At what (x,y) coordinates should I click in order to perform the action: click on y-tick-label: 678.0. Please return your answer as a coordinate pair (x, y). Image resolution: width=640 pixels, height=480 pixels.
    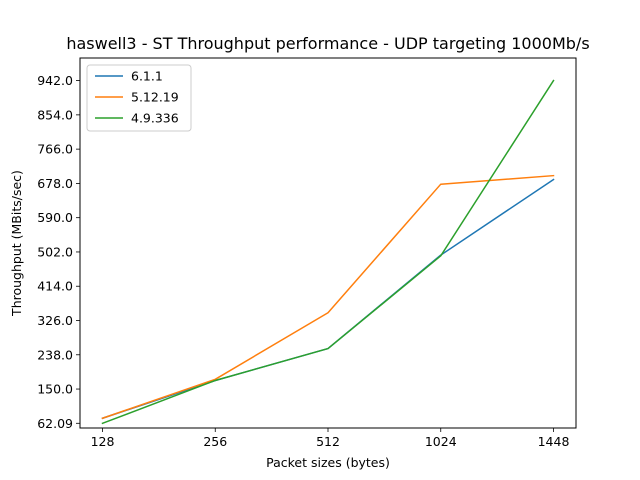
    Looking at the image, I should click on (55, 183).